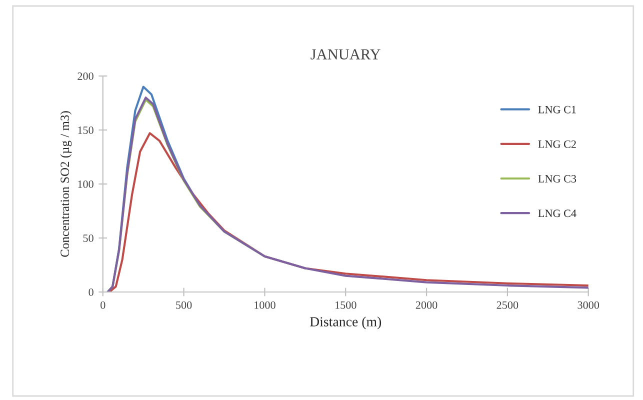 The width and height of the screenshot is (643, 400). I want to click on x-tick-label: 1500, so click(345, 305).